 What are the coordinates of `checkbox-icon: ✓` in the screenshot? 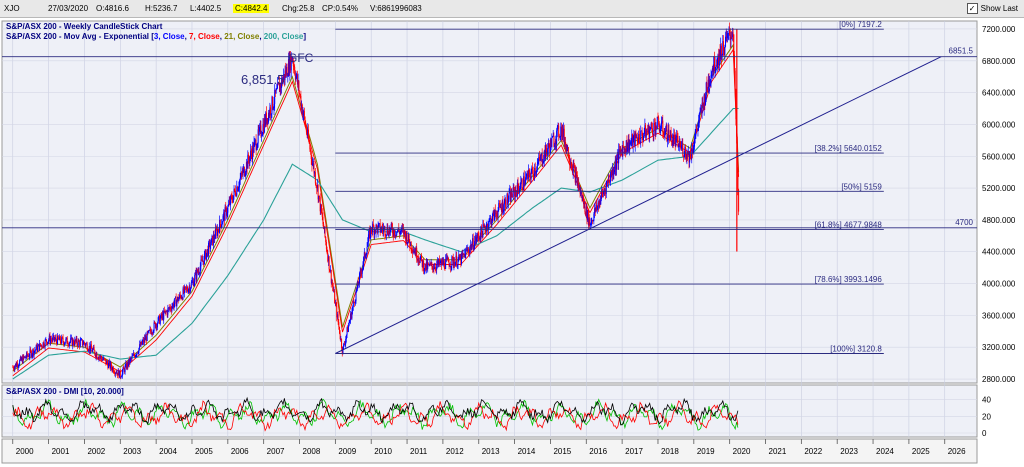 It's located at (972, 8).